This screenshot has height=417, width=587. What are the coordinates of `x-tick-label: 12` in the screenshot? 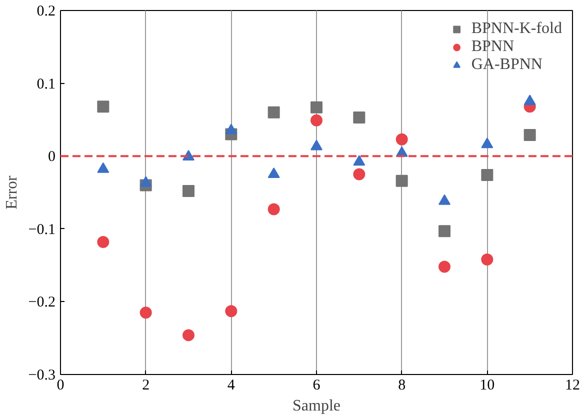 It's located at (572, 386).